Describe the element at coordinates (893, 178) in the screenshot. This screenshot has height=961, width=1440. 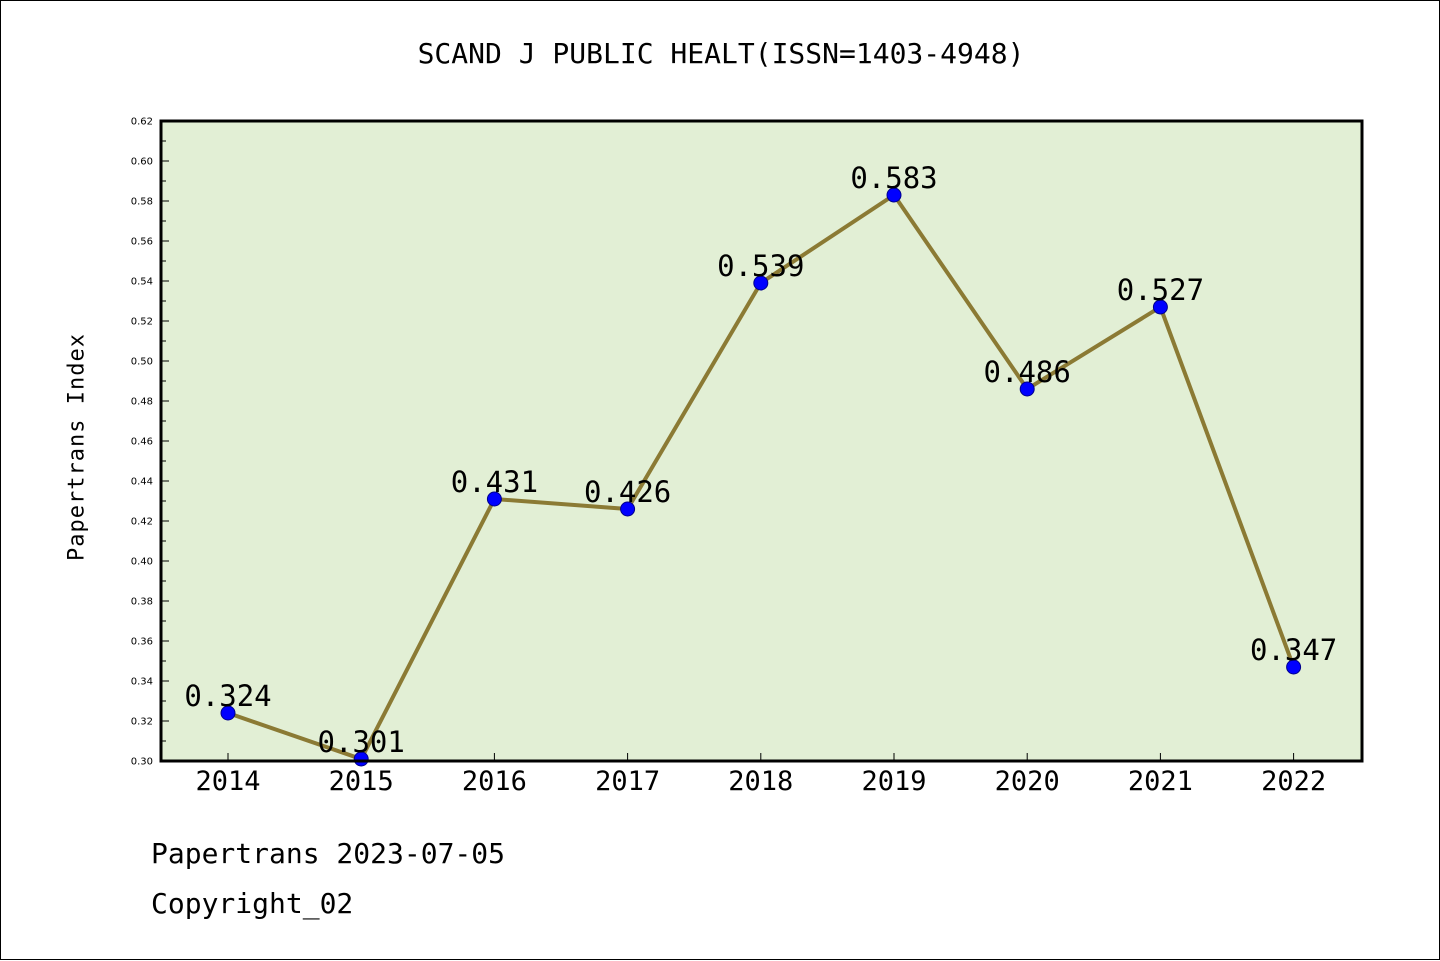
I see `data-label: 0.583` at that location.